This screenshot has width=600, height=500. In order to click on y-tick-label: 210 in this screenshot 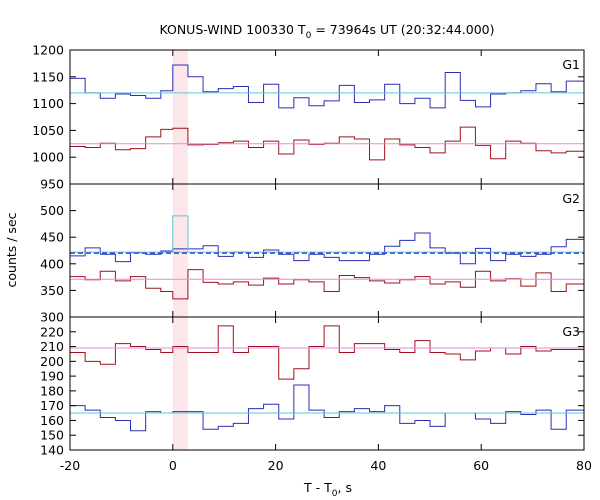, I will do `click(52, 346)`.